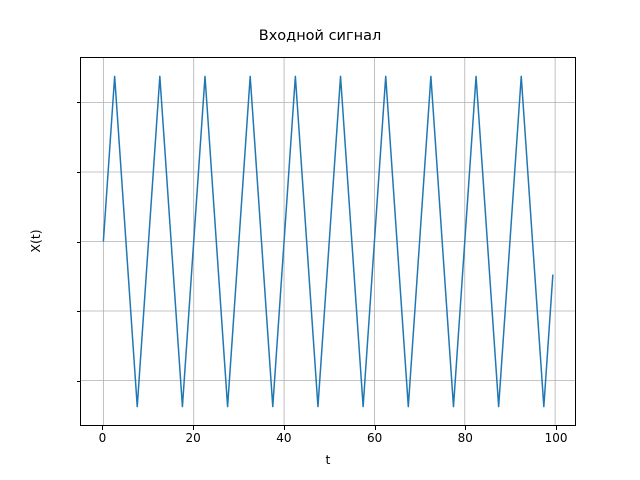 This screenshot has width=640, height=480. I want to click on x-tick-label: 80, so click(465, 438).